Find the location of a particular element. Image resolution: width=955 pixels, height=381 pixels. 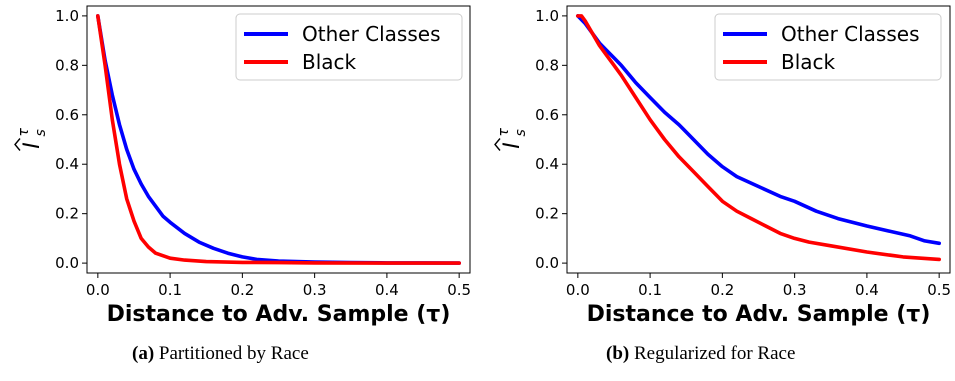

panel-b-y-tick-label: 0.2 is located at coordinates (547, 214).